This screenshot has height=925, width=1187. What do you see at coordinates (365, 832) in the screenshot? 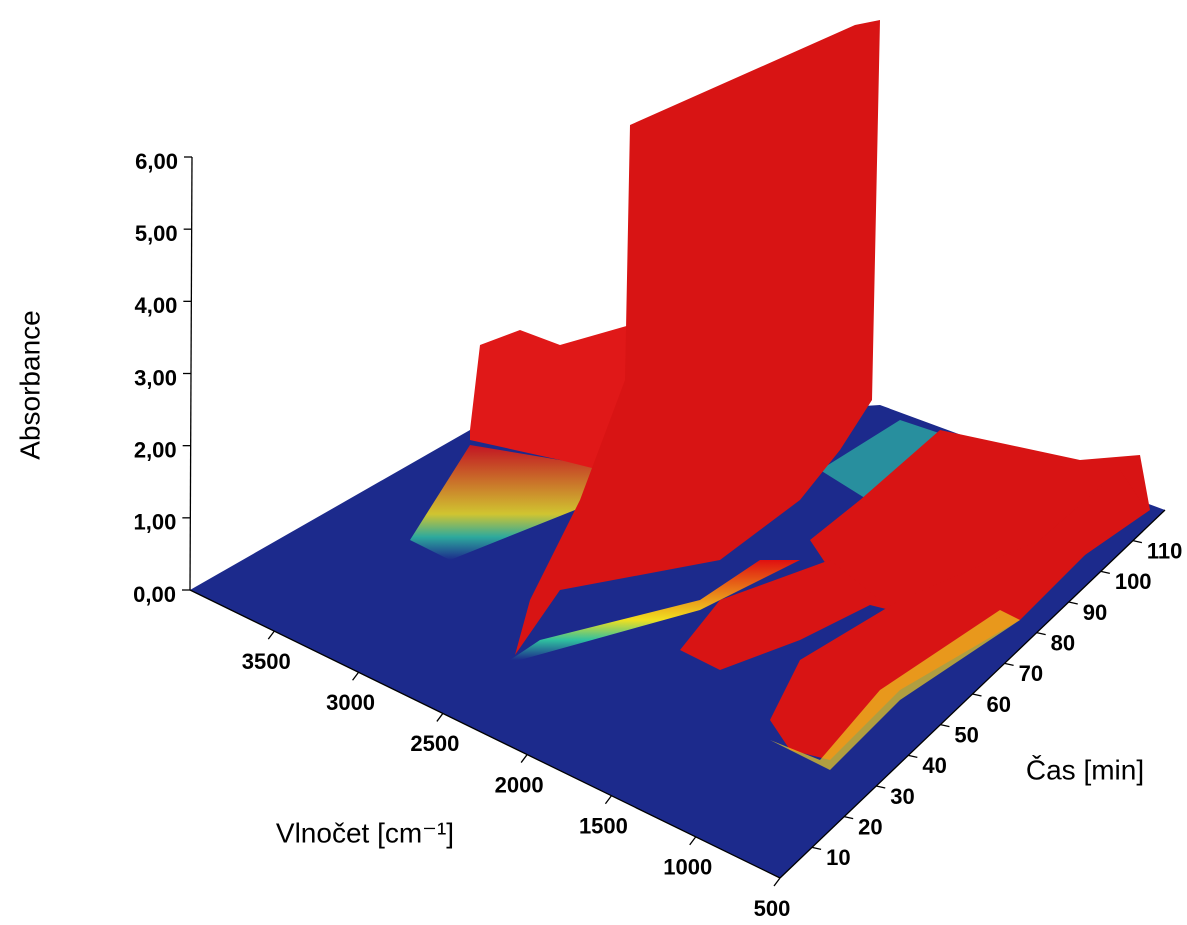
I see `x-axis-title: Vlnočet [cm⁻¹]` at bounding box center [365, 832].